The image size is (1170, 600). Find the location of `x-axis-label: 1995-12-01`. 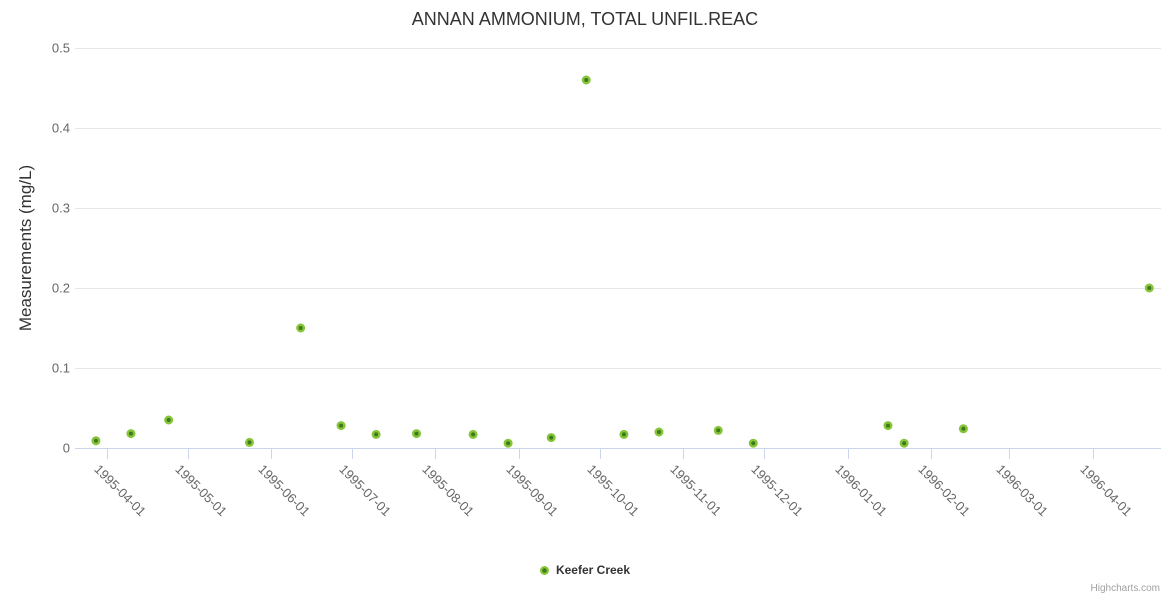

x-axis-label: 1995-12-01 is located at coordinates (777, 491).